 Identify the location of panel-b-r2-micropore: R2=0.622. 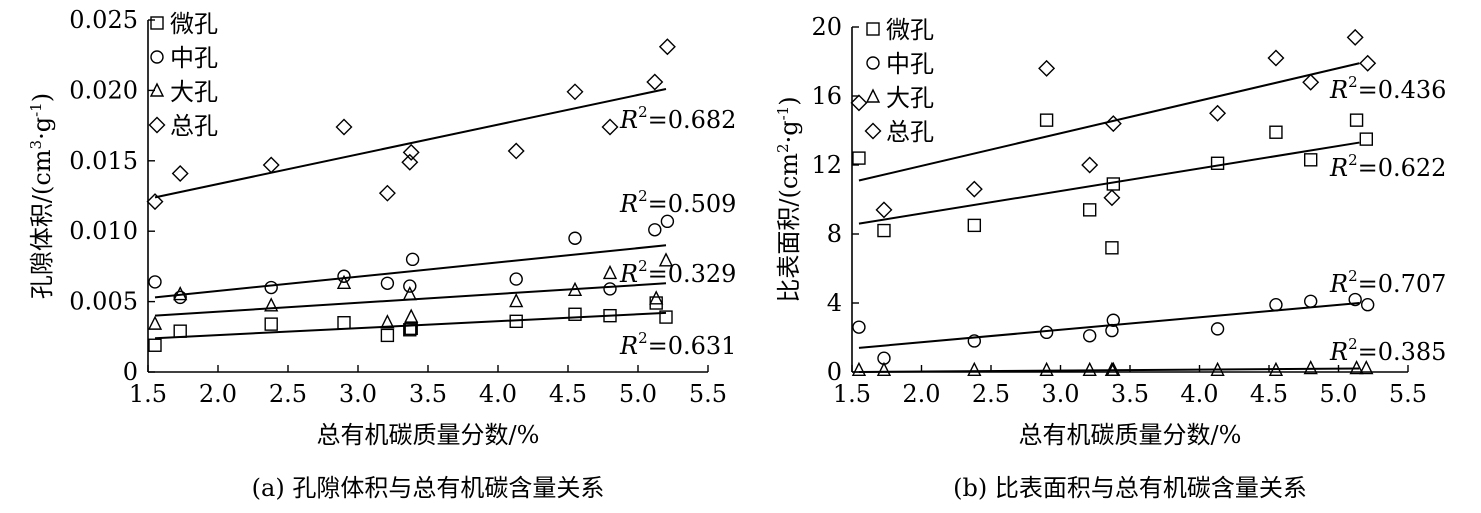
(1387, 166).